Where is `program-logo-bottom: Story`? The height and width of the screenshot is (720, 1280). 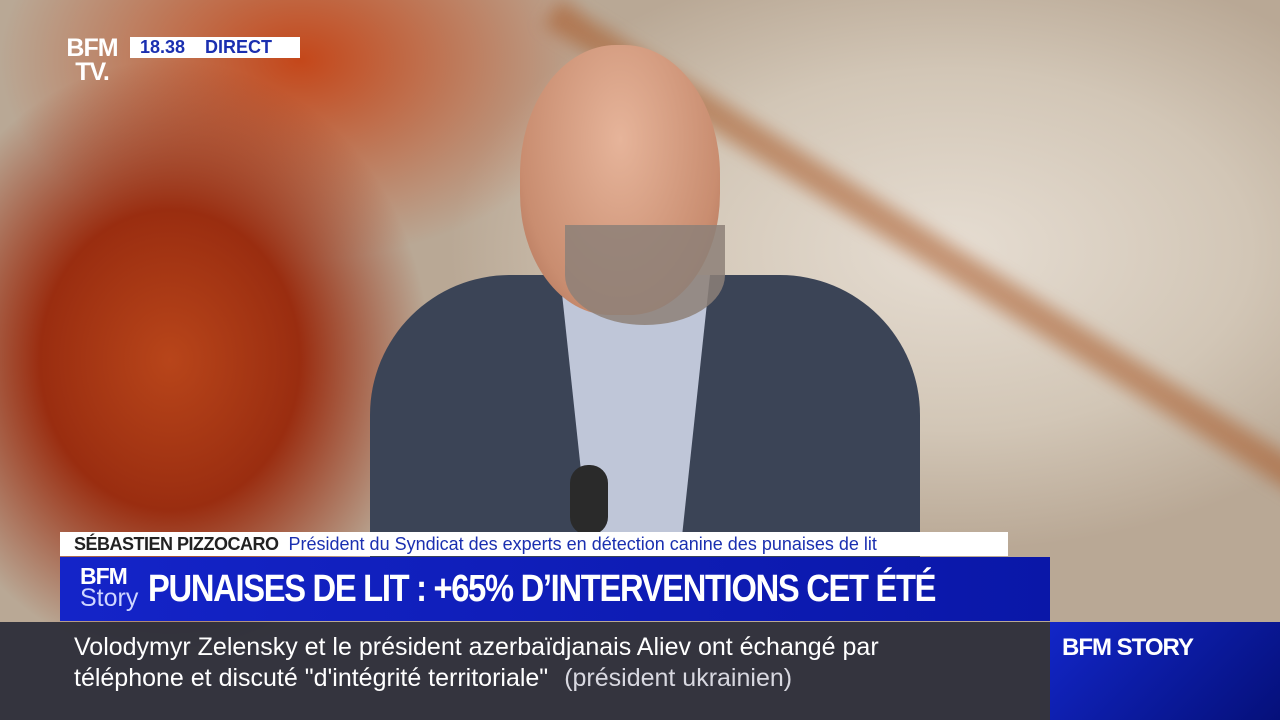
program-logo-bottom: Story is located at coordinates (109, 598).